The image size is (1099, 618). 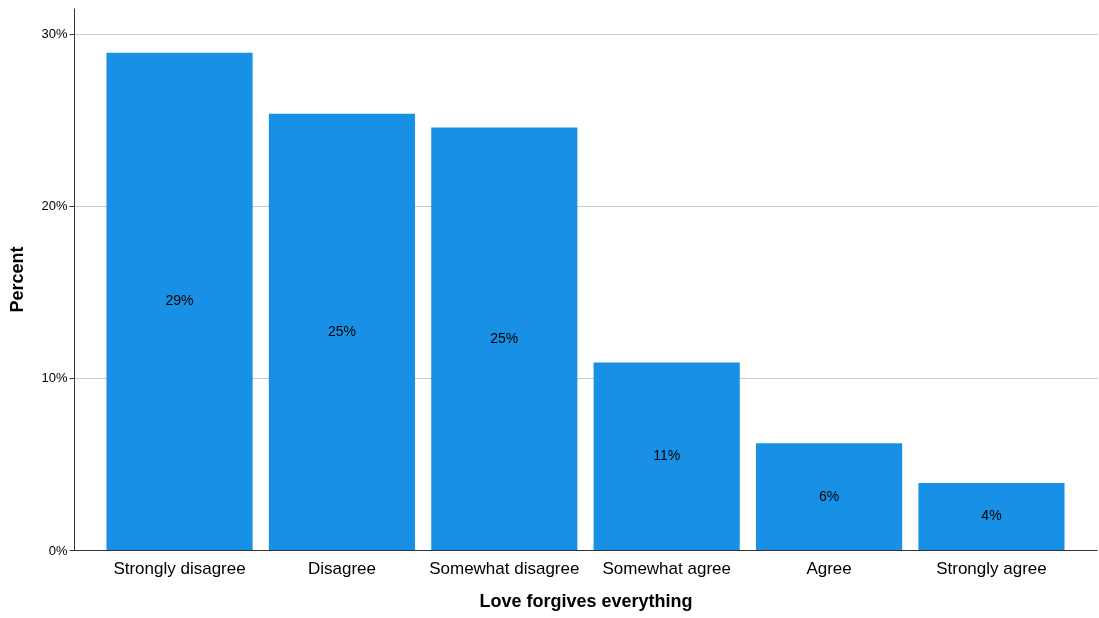 I want to click on data-label: 29%, so click(x=179, y=300).